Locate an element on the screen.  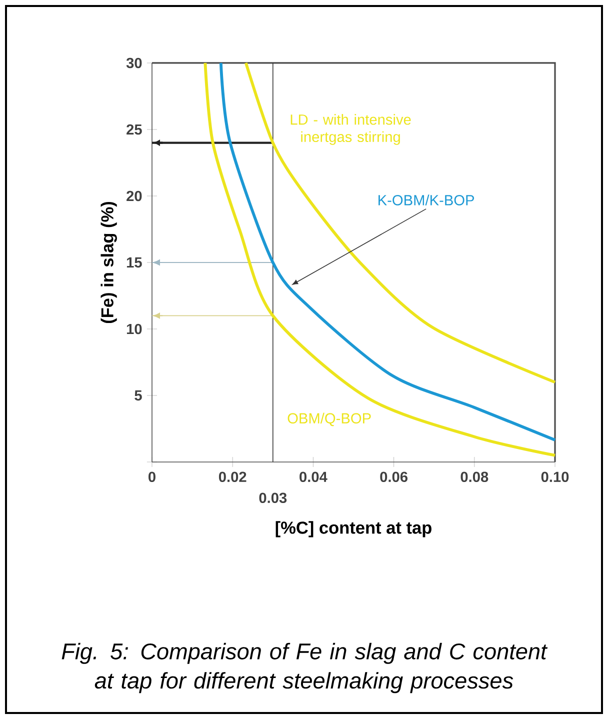
text: K-OBM/K-BOP is located at coordinates (426, 200).